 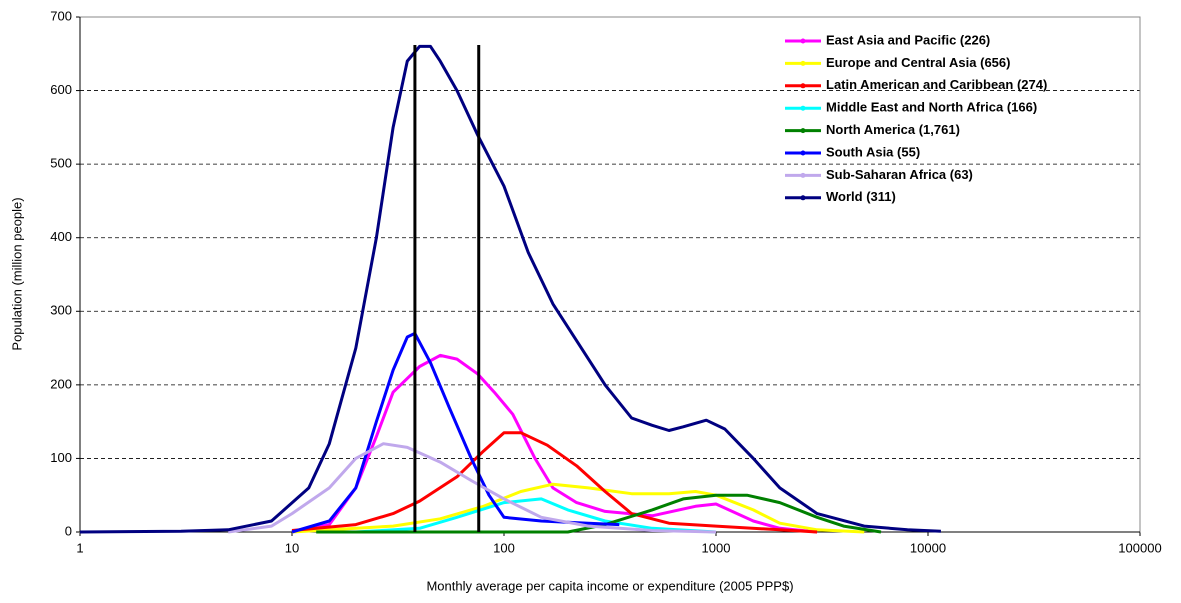 I want to click on x-tick-label: 10000, so click(x=928, y=547).